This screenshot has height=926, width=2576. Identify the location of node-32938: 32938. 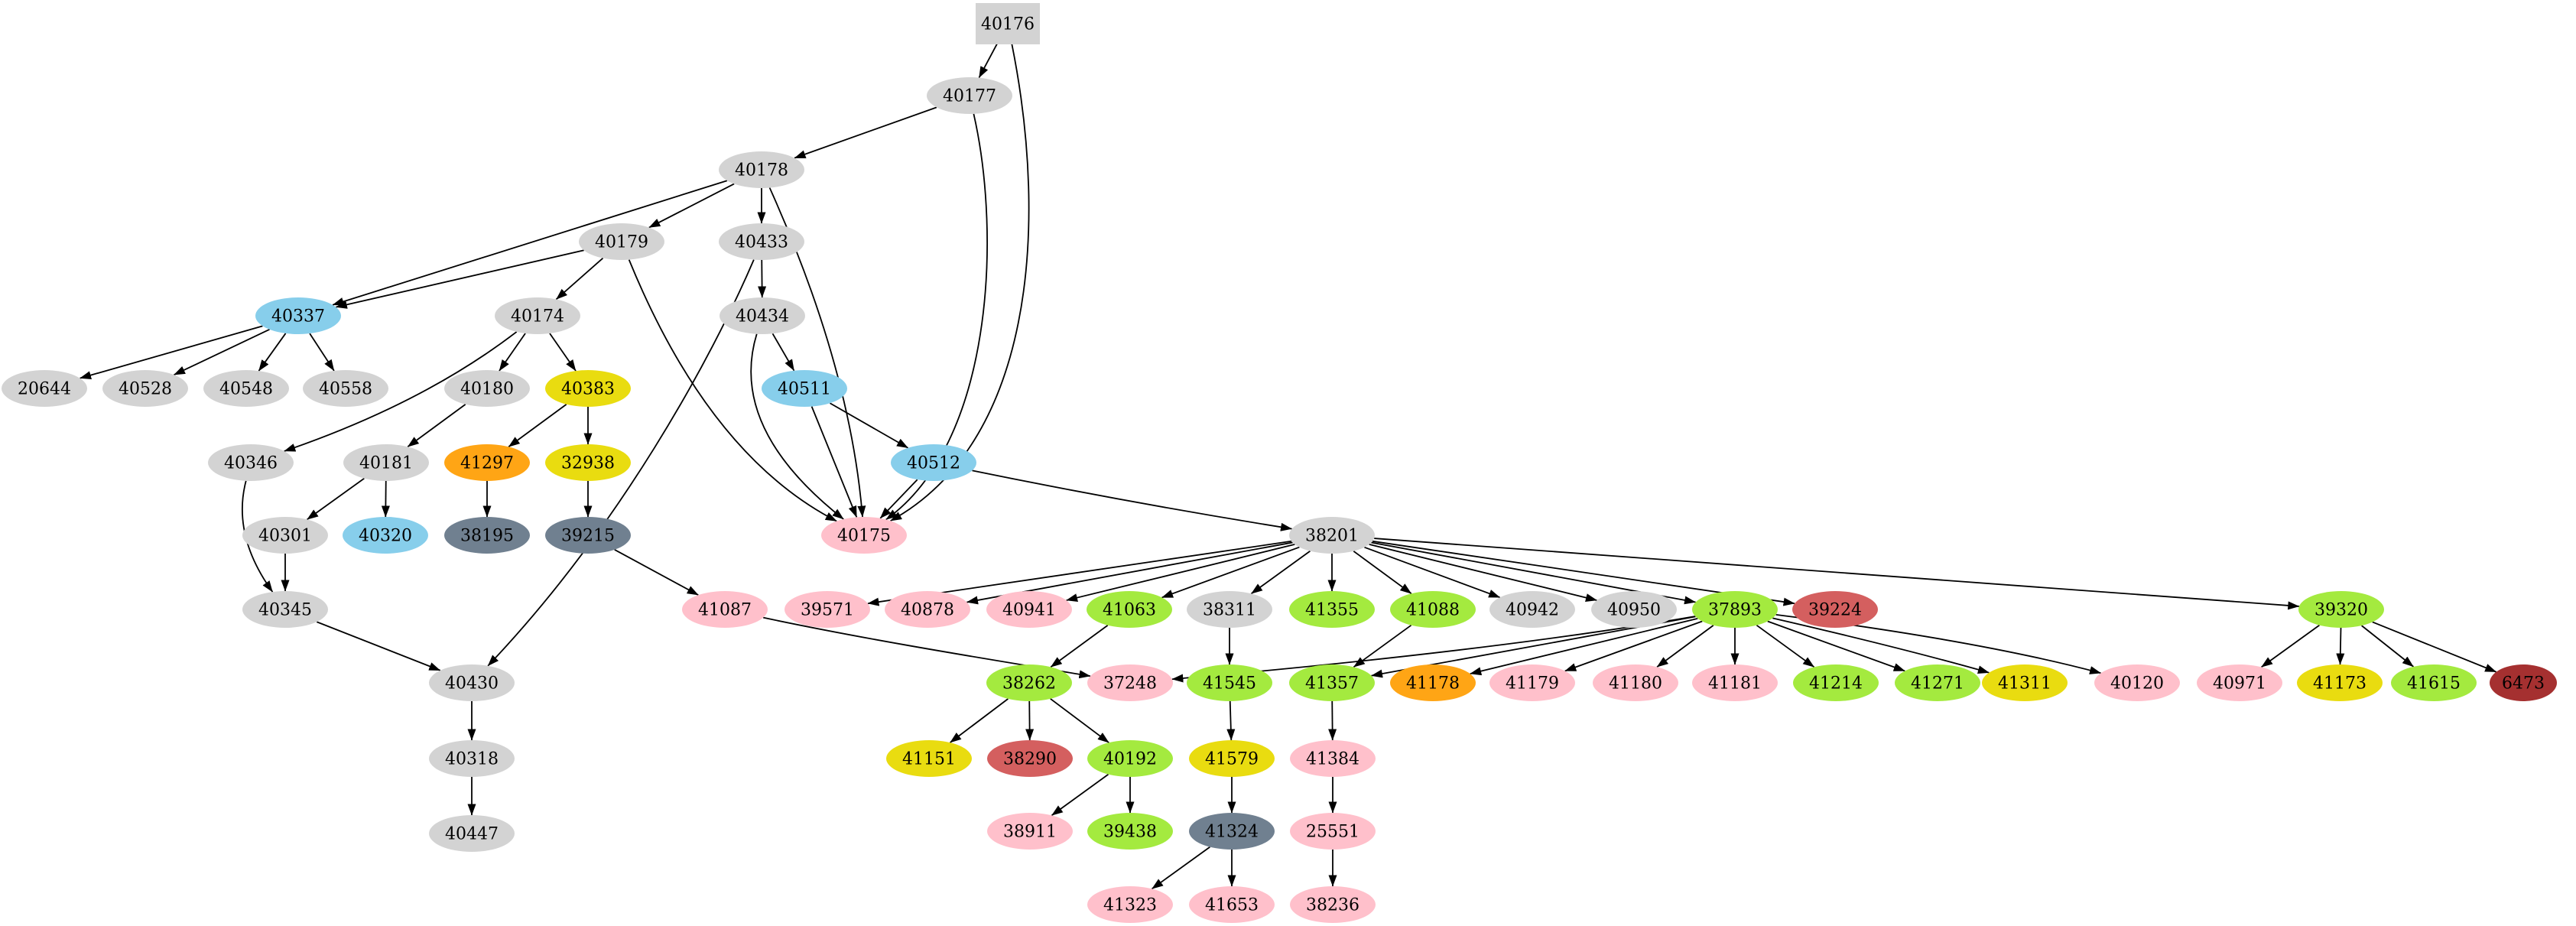
(588, 463).